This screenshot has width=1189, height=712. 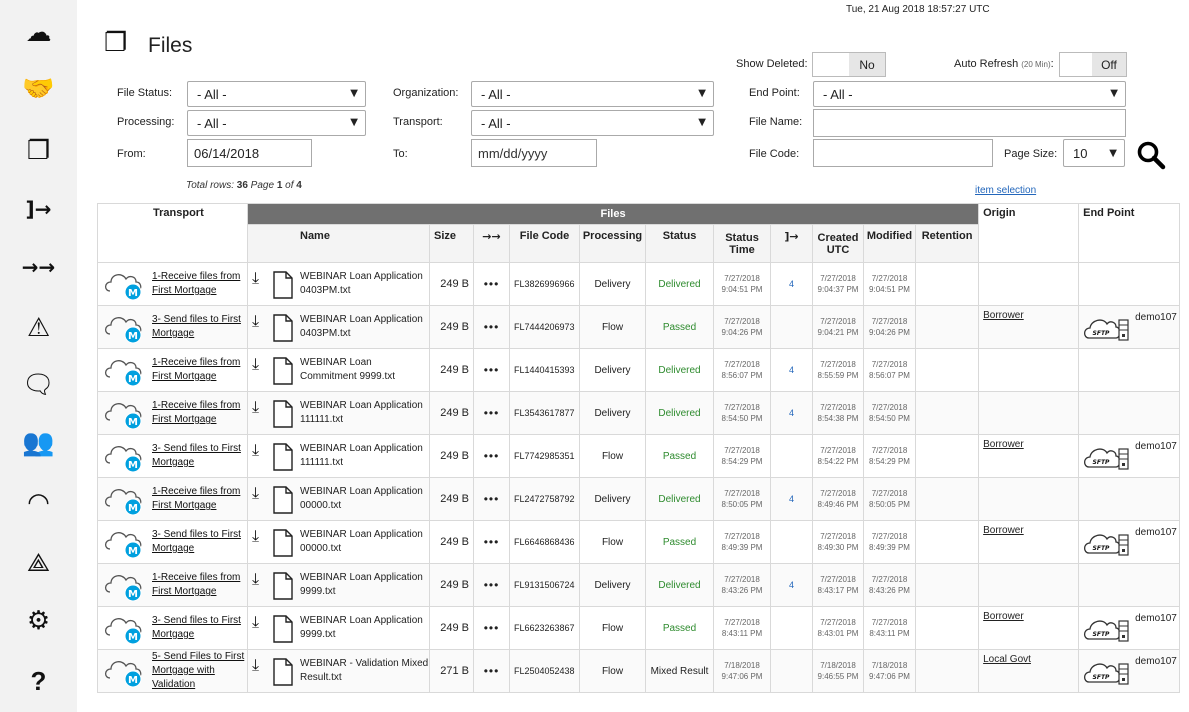 I want to click on col-size: Size, so click(x=451, y=243).